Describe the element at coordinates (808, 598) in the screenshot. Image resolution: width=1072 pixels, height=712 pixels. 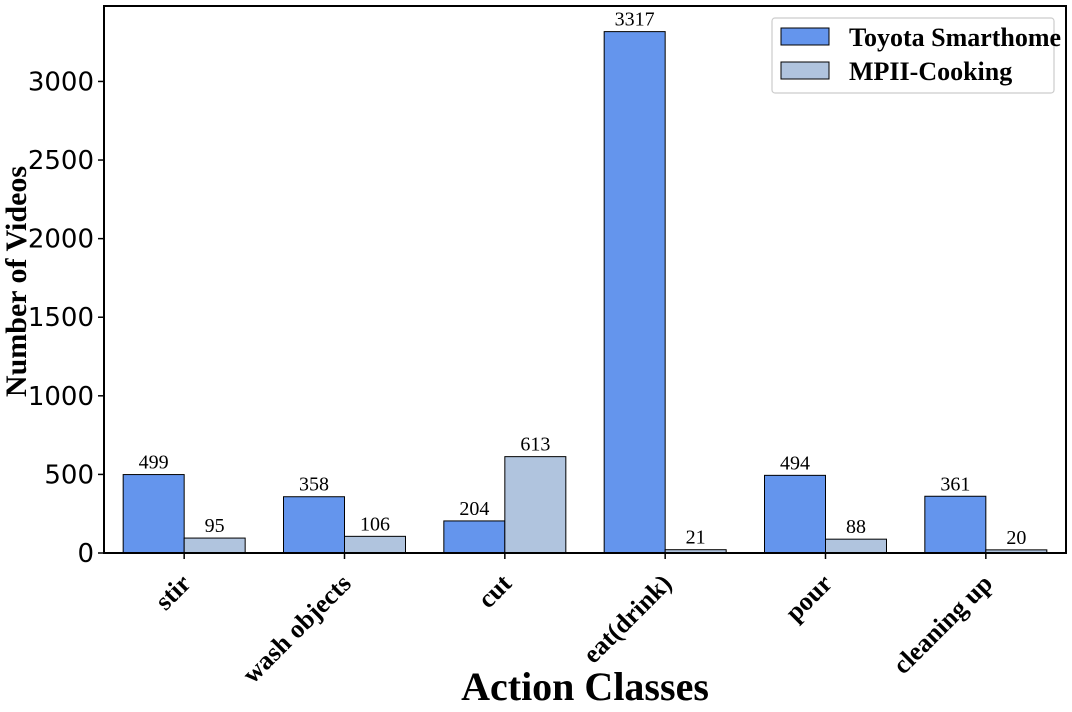
I see `x-tick-label-pour: pour` at that location.